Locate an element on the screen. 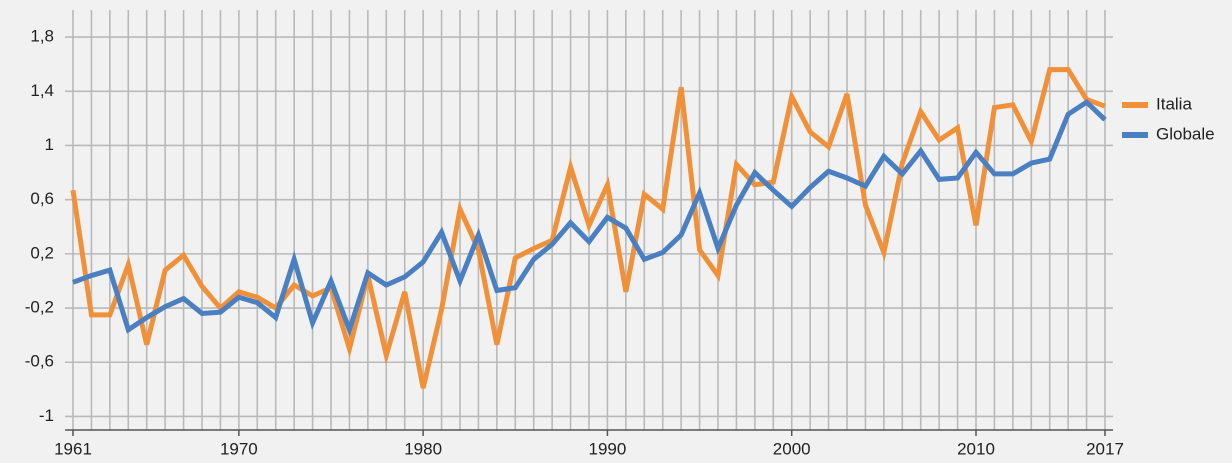  legend-label: Italia is located at coordinates (1174, 103).